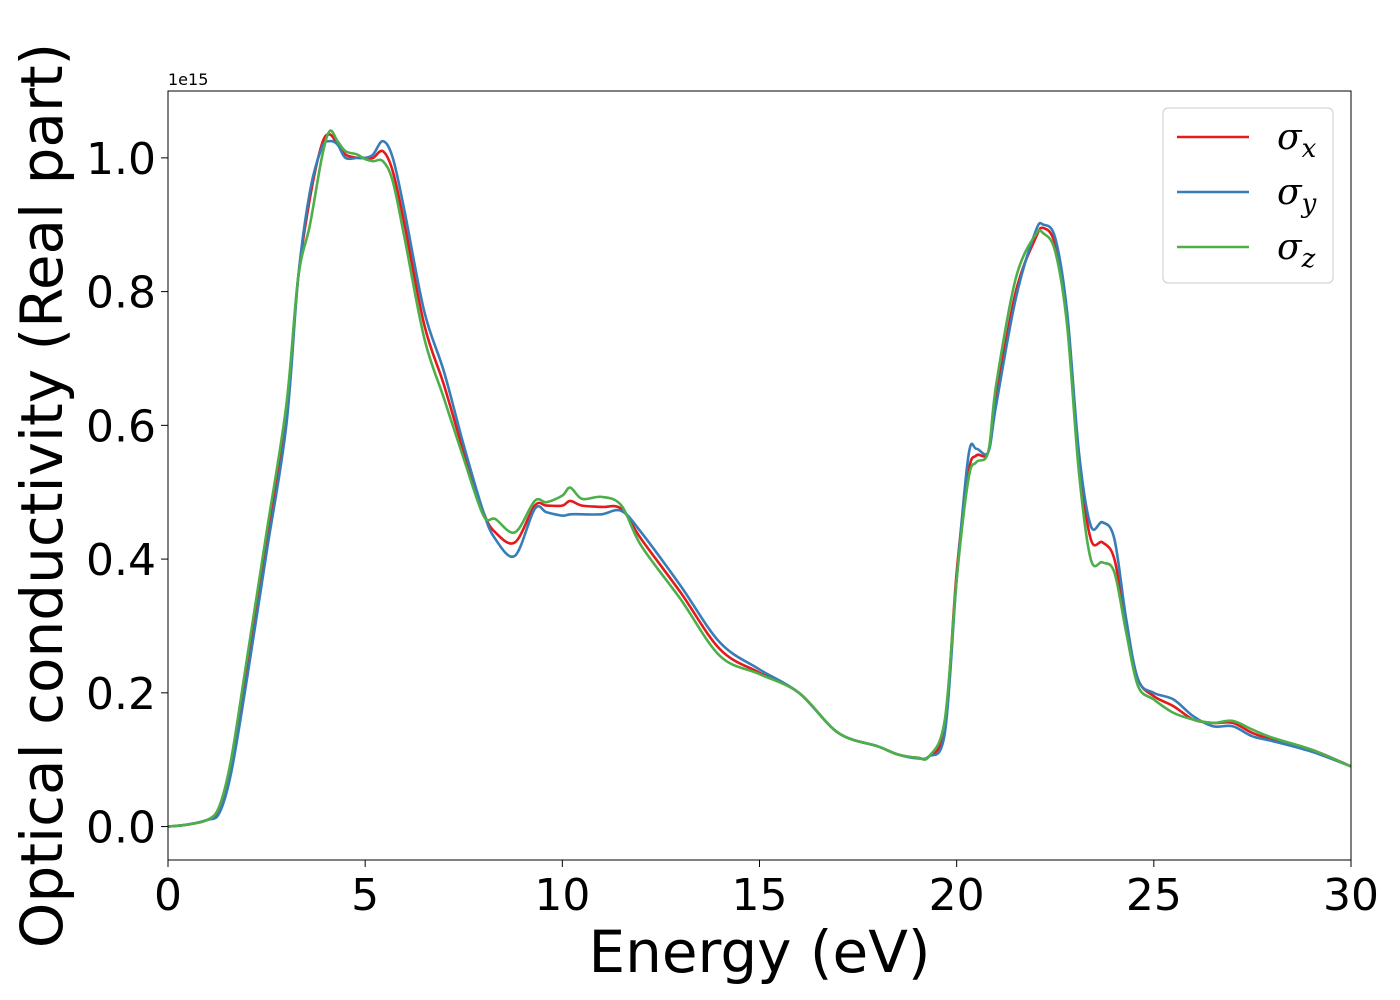  I want to click on x-axis-ticks: 0 5 10 15 20 25 30, so click(766, 890).